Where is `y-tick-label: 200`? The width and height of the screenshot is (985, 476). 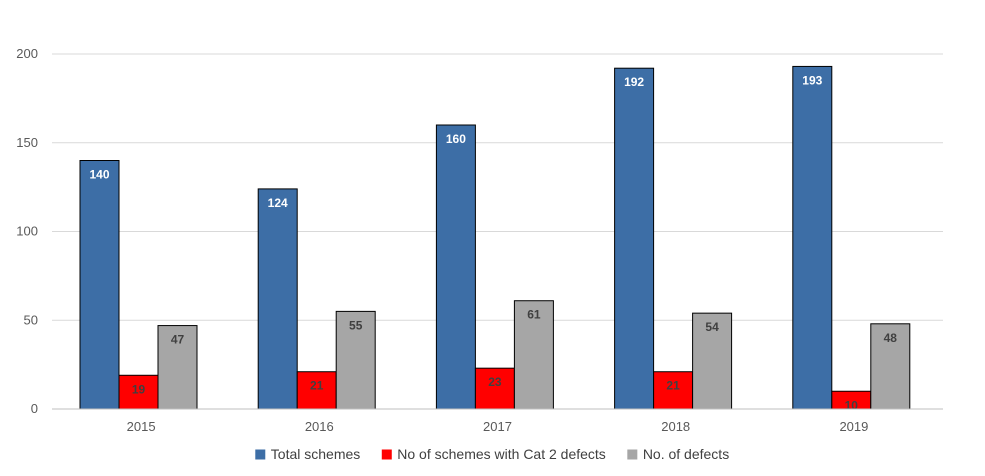
y-tick-label: 200 is located at coordinates (27, 53).